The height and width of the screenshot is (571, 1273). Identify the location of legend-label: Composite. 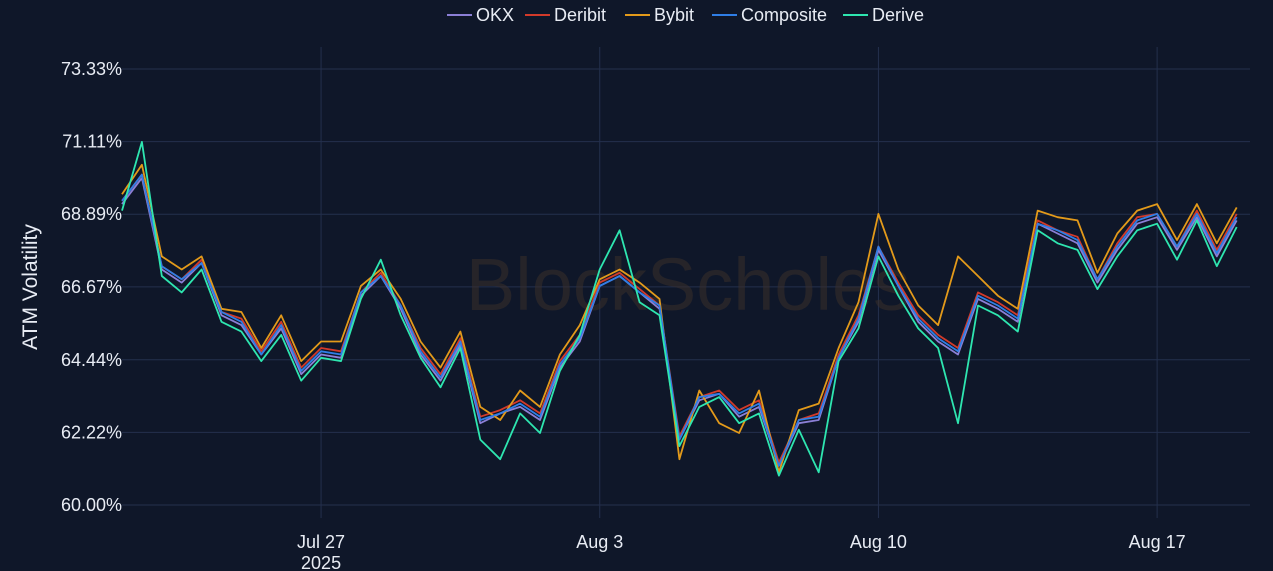
(784, 15).